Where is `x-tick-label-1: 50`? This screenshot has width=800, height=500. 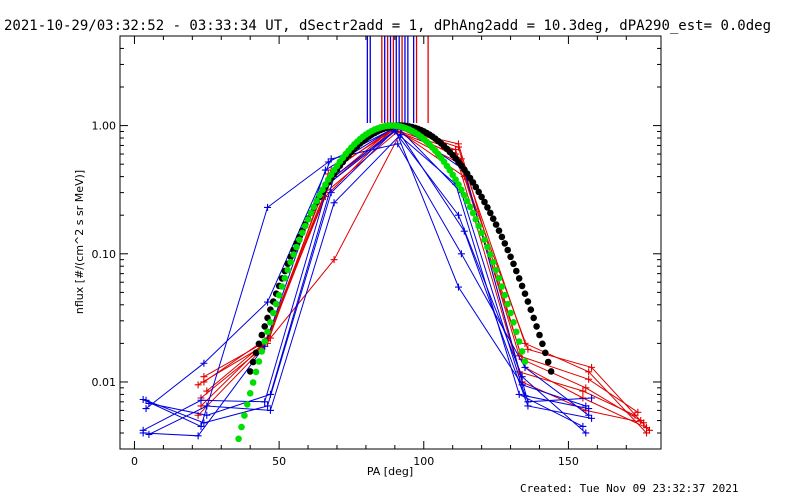
x-tick-label-1: 50 is located at coordinates (279, 461).